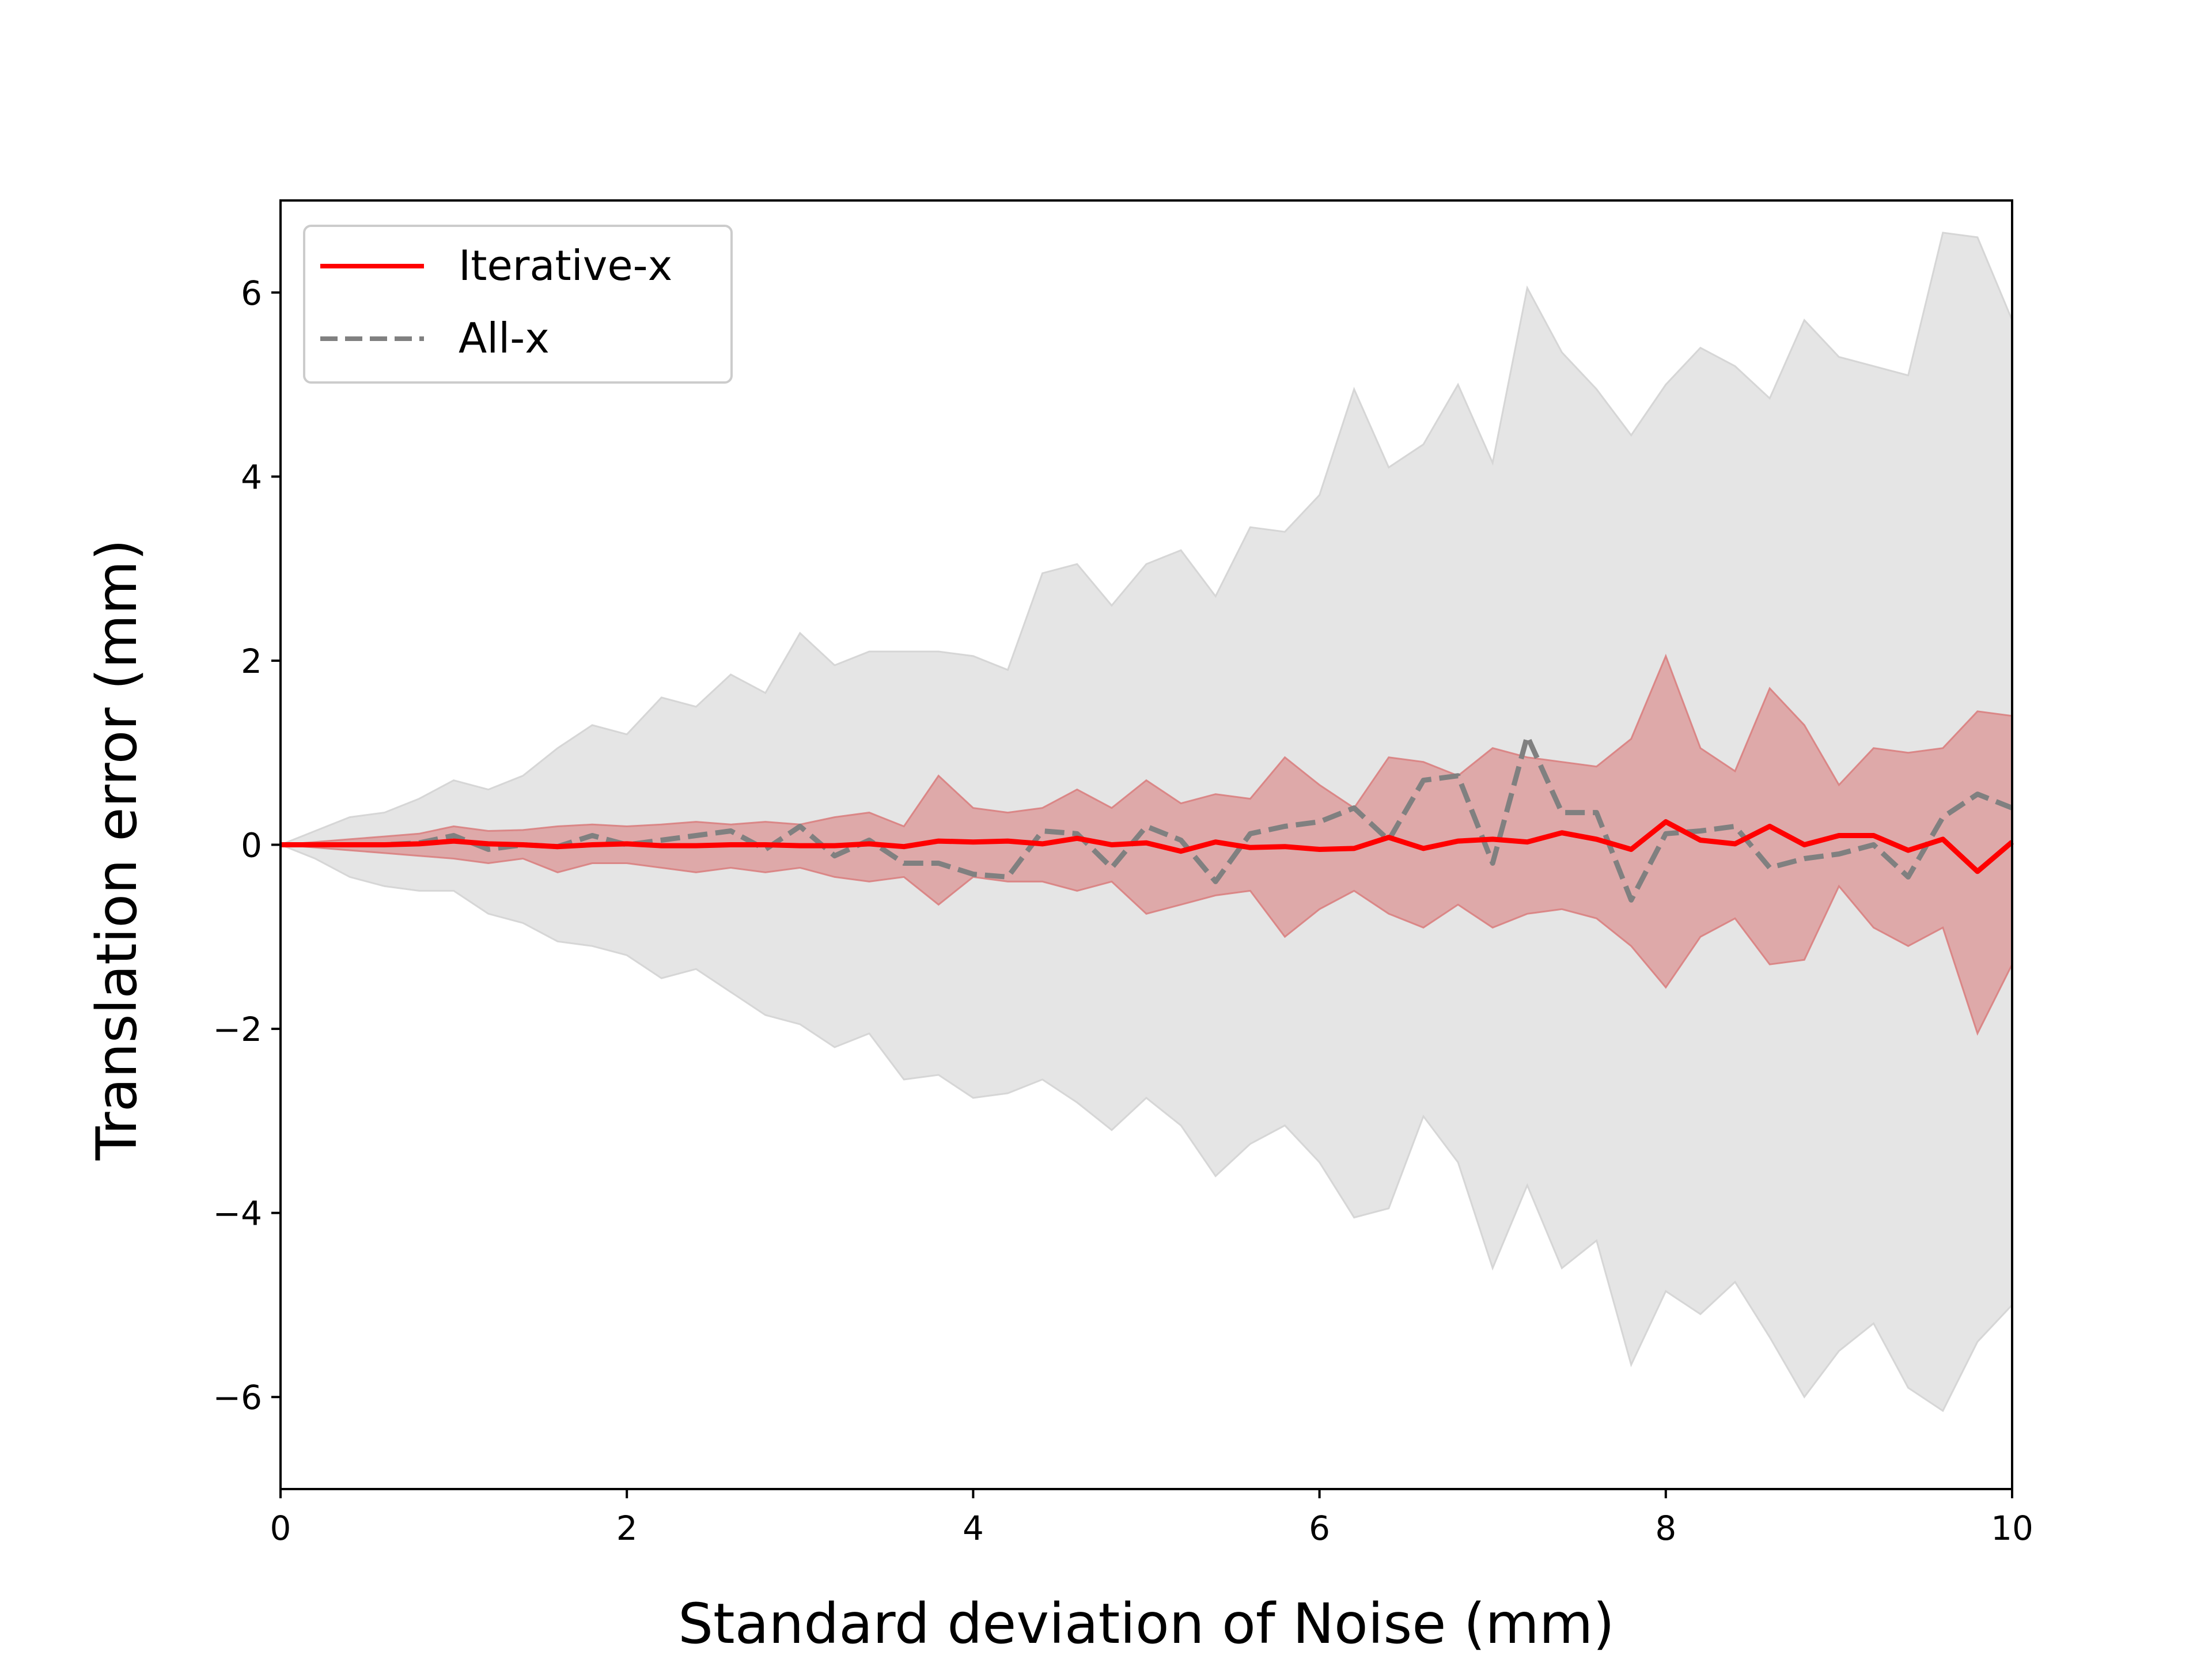 The width and height of the screenshot is (2212, 1659). What do you see at coordinates (518, 304) in the screenshot?
I see `legend: Iterative-x All-x` at bounding box center [518, 304].